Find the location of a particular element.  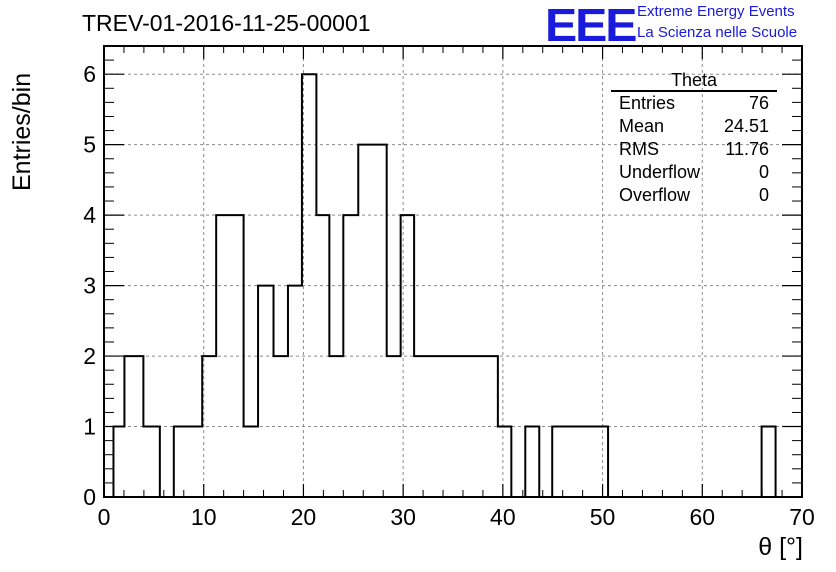

stats-row: Entries 76 is located at coordinates (694, 103).